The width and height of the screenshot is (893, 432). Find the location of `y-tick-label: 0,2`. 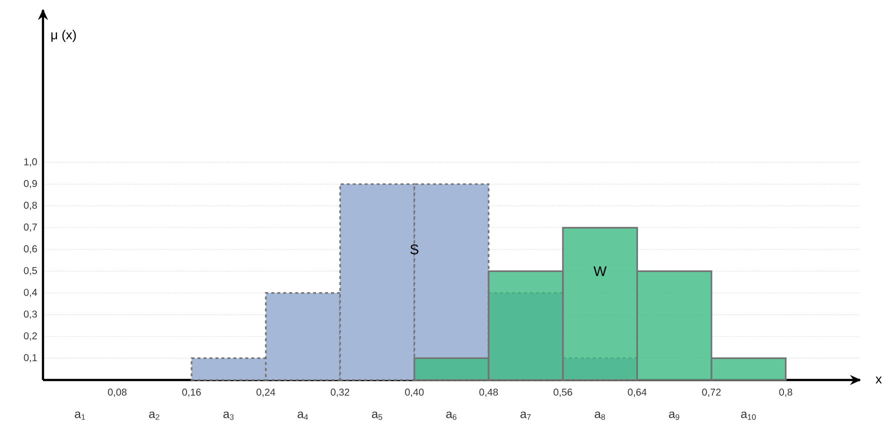

y-tick-label: 0,2 is located at coordinates (30, 336).